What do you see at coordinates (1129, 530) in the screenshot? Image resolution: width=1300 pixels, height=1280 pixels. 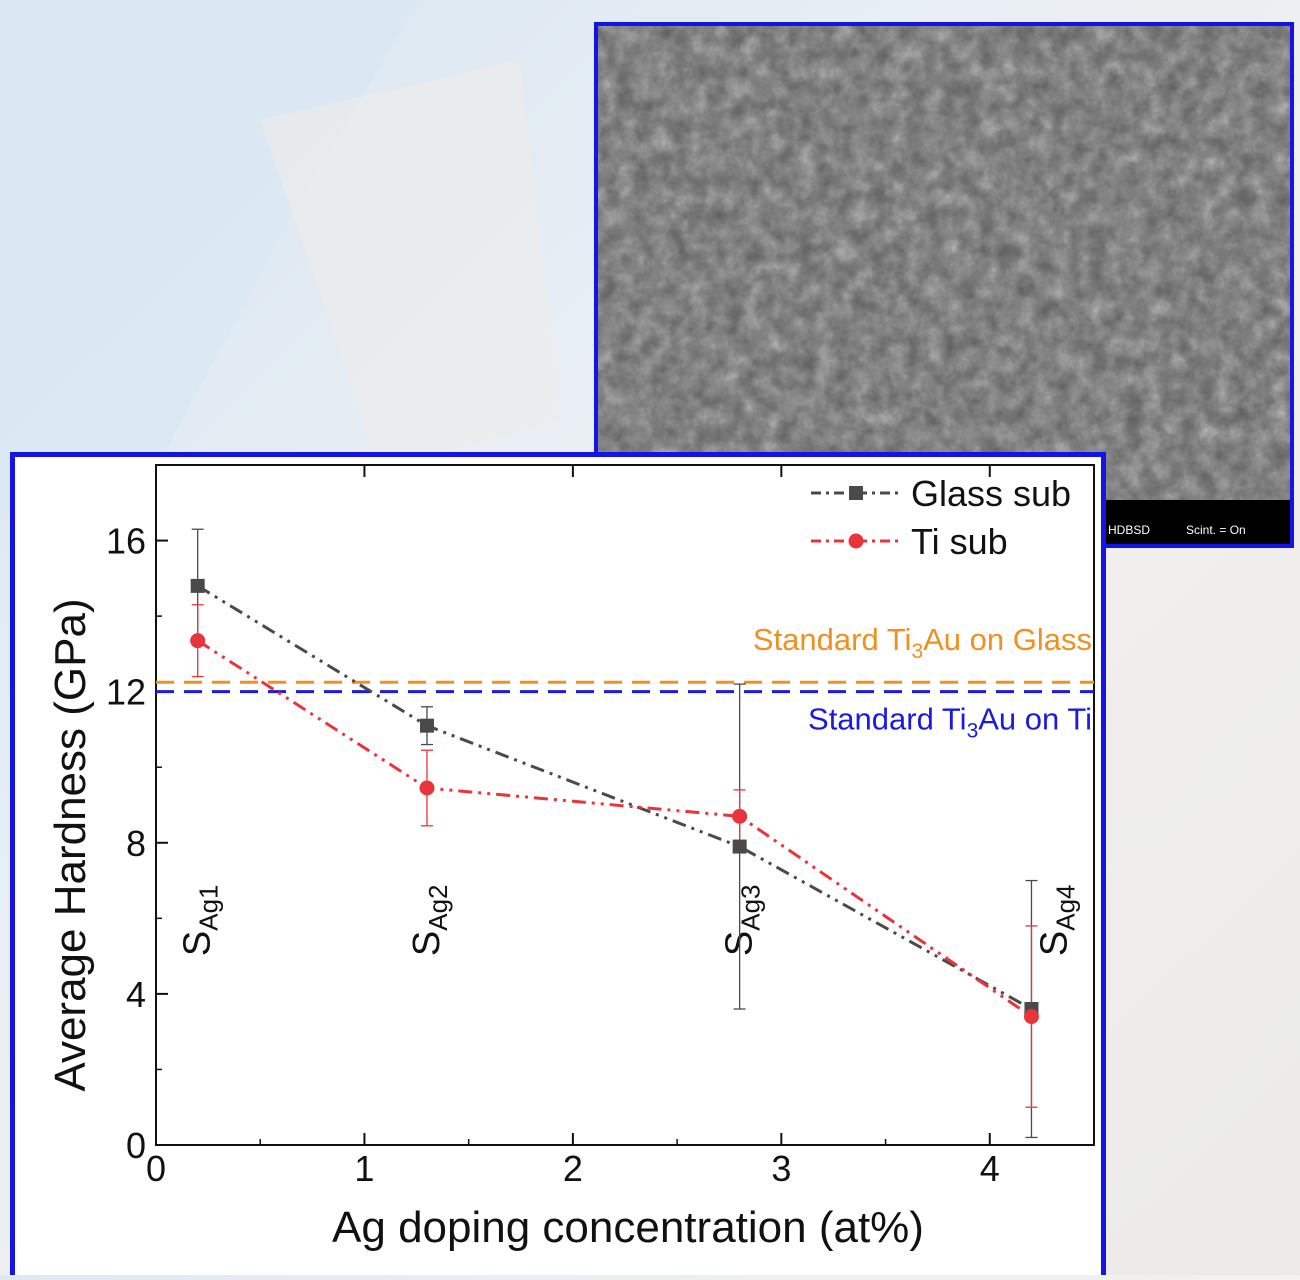 I see `sem-detector-label: HDBSD` at bounding box center [1129, 530].